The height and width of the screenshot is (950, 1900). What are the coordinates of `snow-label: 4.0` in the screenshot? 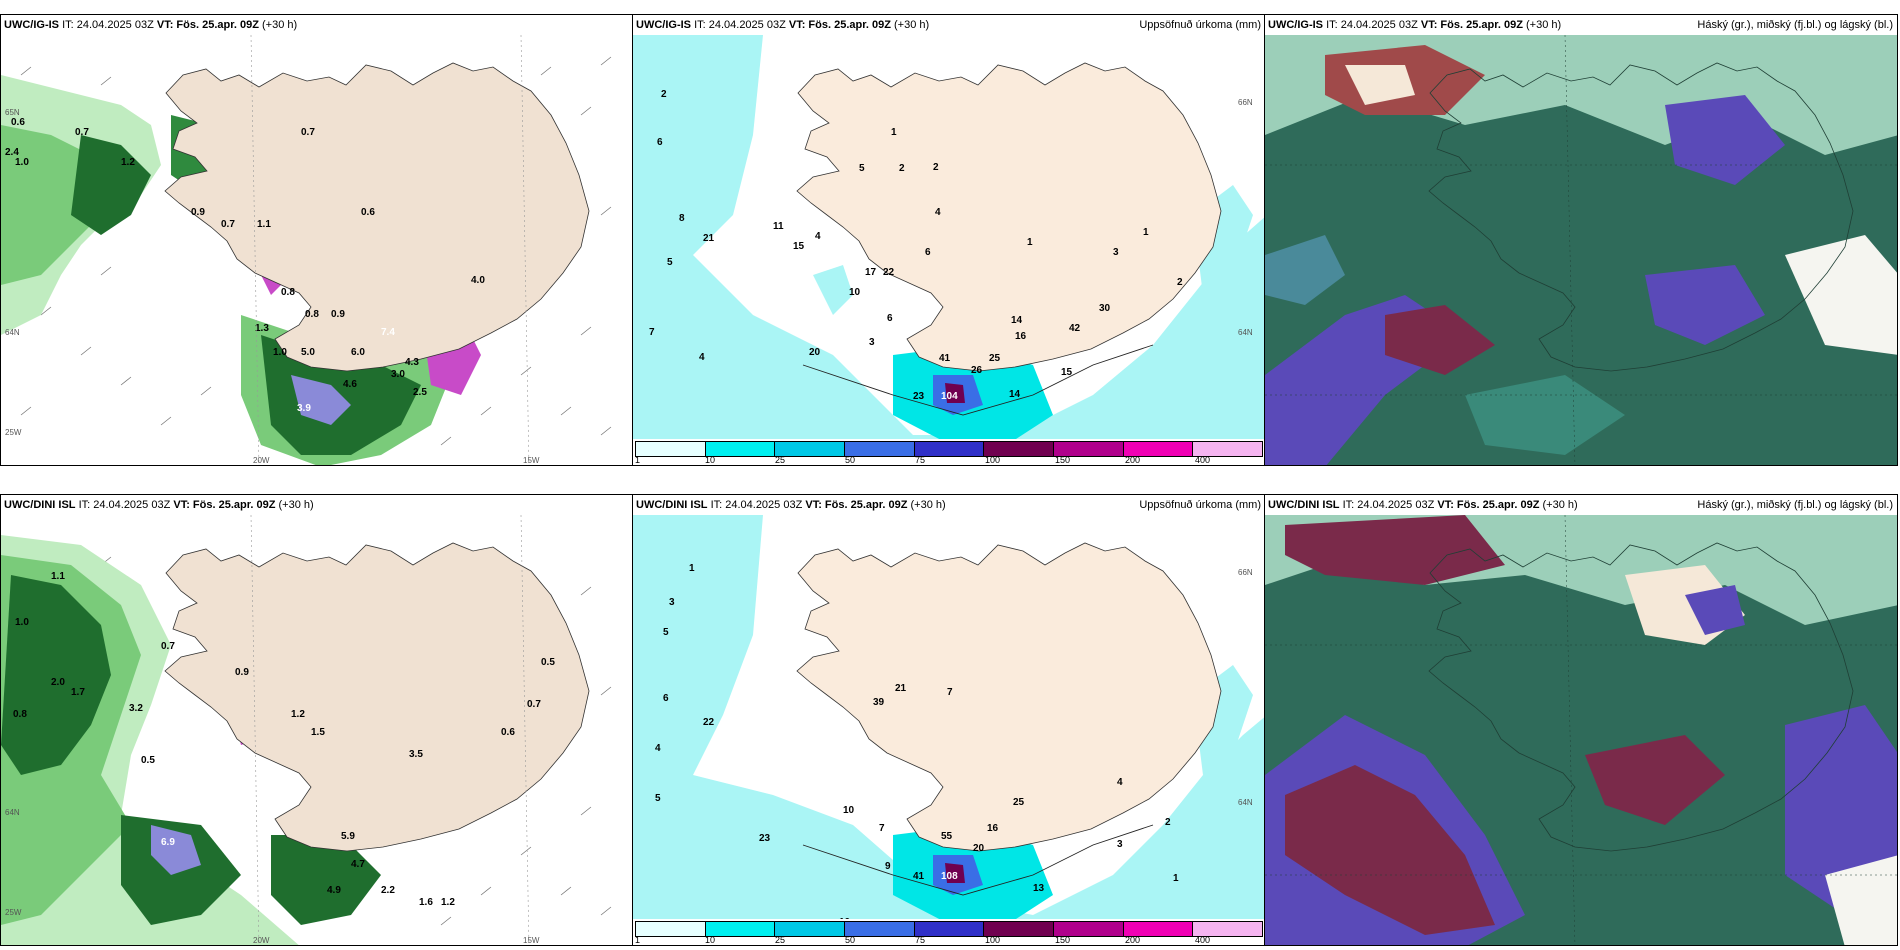 It's located at (478, 280).